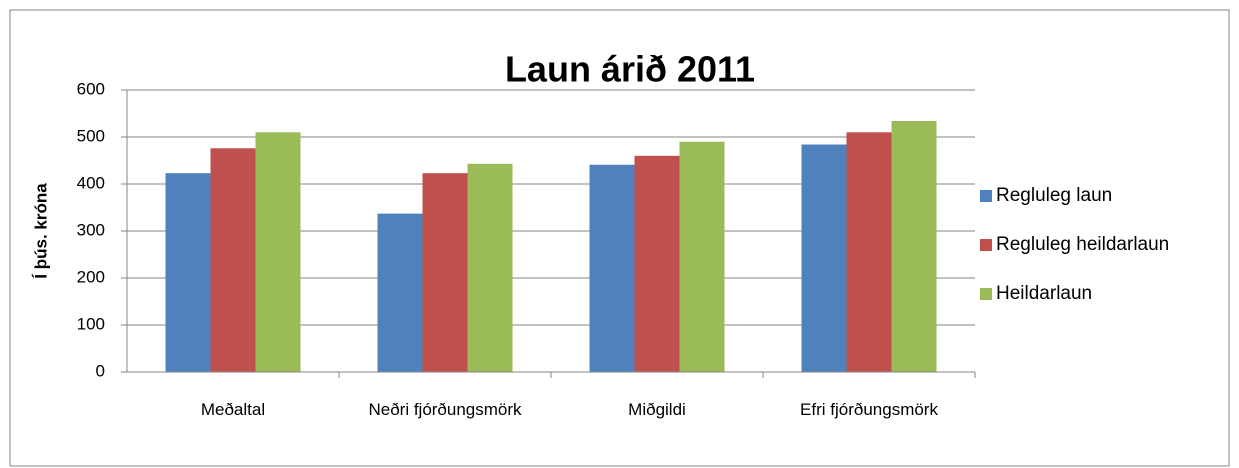 Image resolution: width=1239 pixels, height=468 pixels. What do you see at coordinates (657, 409) in the screenshot?
I see `x-tick-label: Miðgildi` at bounding box center [657, 409].